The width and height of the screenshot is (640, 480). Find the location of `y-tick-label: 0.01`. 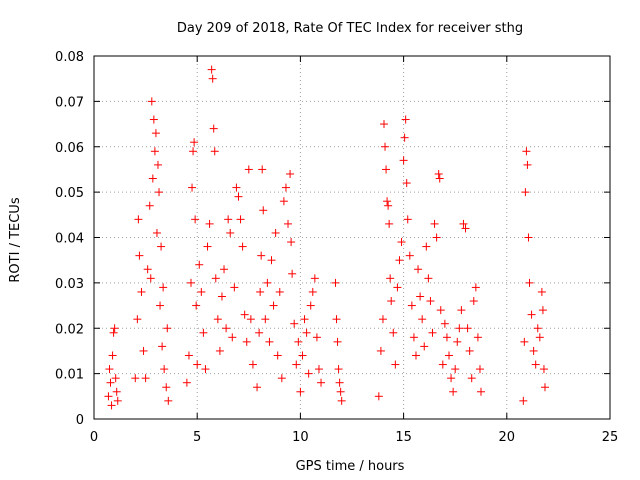

y-tick-label: 0.01 is located at coordinates (69, 375).